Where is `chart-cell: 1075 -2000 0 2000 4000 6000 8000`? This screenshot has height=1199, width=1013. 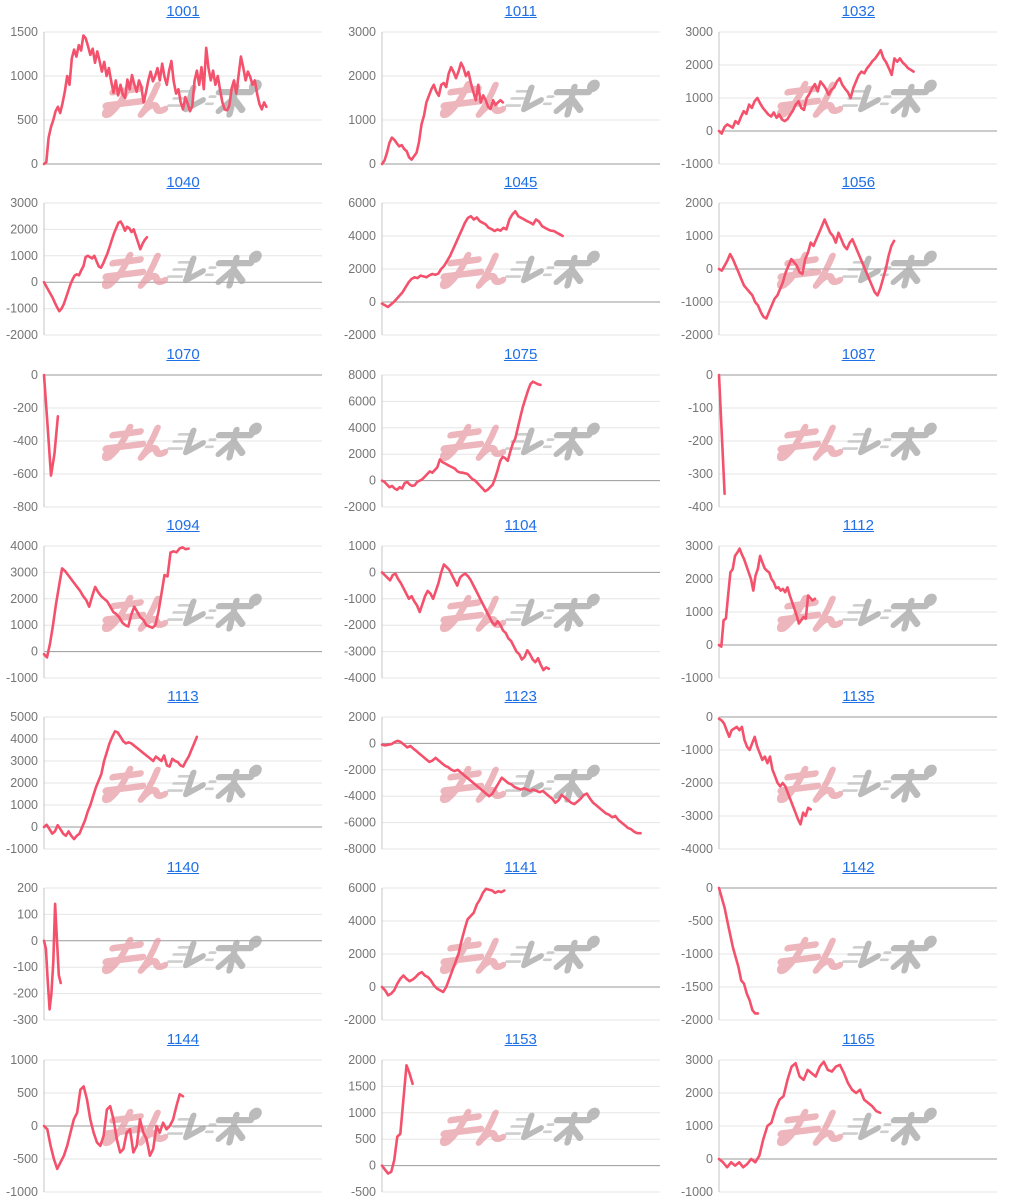 chart-cell: 1075 -2000 0 2000 4000 6000 8000 is located at coordinates (507, 428).